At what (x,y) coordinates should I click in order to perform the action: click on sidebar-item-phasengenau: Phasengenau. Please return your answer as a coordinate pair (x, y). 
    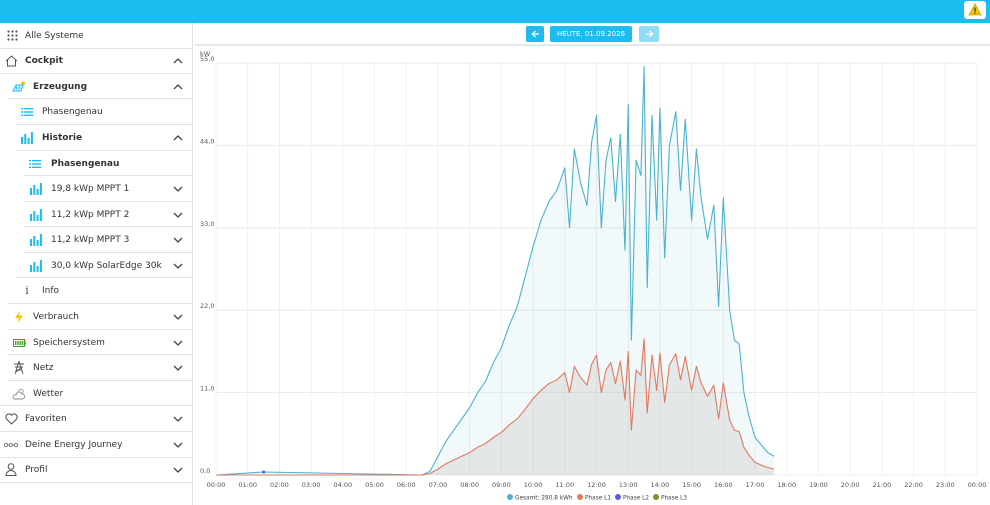
    Looking at the image, I should click on (96, 111).